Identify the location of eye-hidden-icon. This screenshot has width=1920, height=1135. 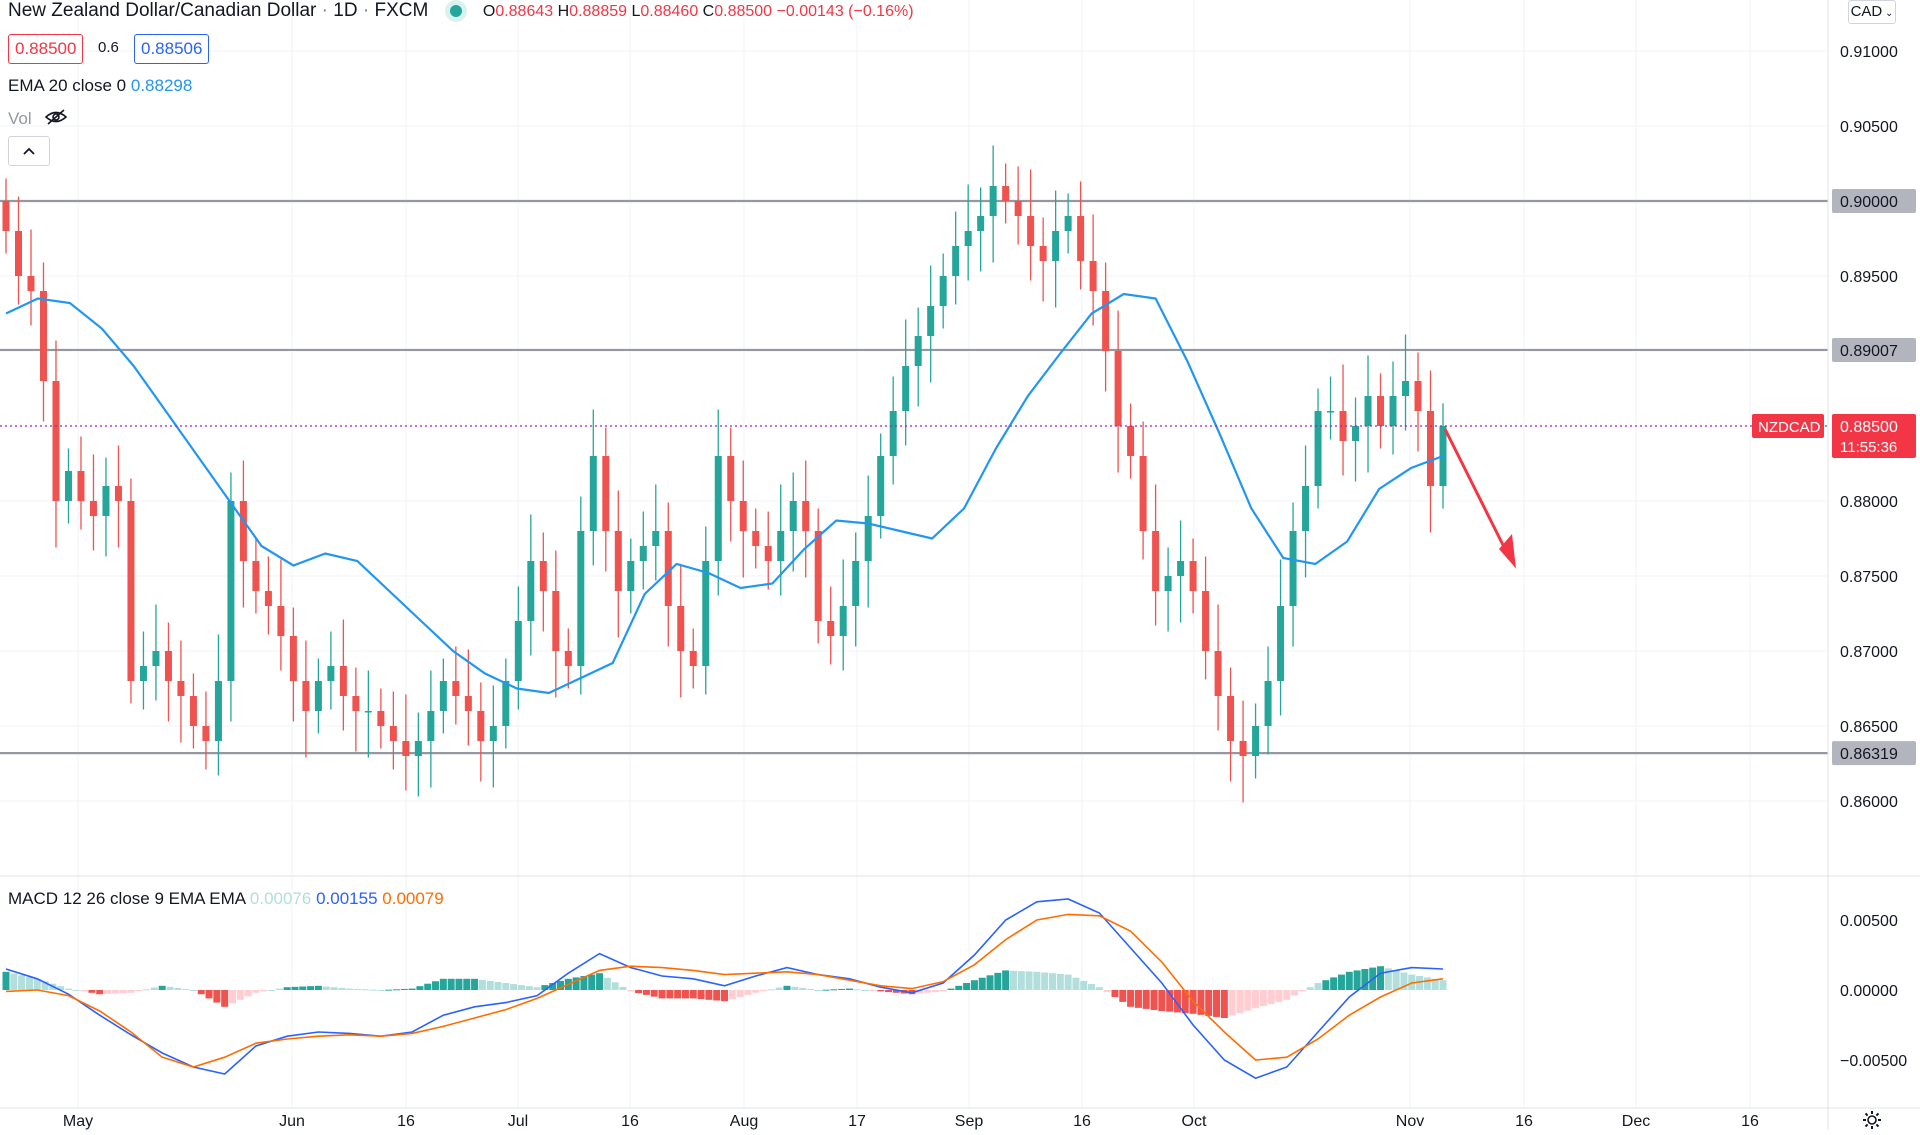
(56, 119).